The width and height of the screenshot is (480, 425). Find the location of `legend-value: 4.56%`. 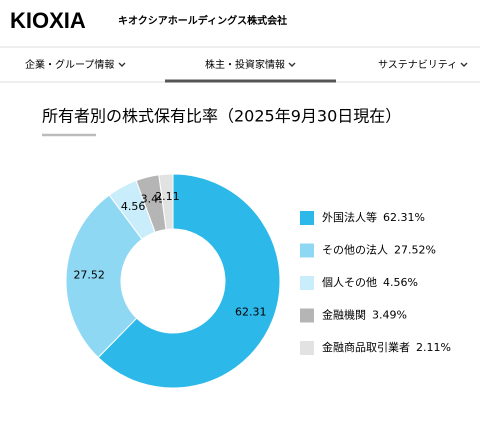

legend-value: 4.56% is located at coordinates (400, 282).